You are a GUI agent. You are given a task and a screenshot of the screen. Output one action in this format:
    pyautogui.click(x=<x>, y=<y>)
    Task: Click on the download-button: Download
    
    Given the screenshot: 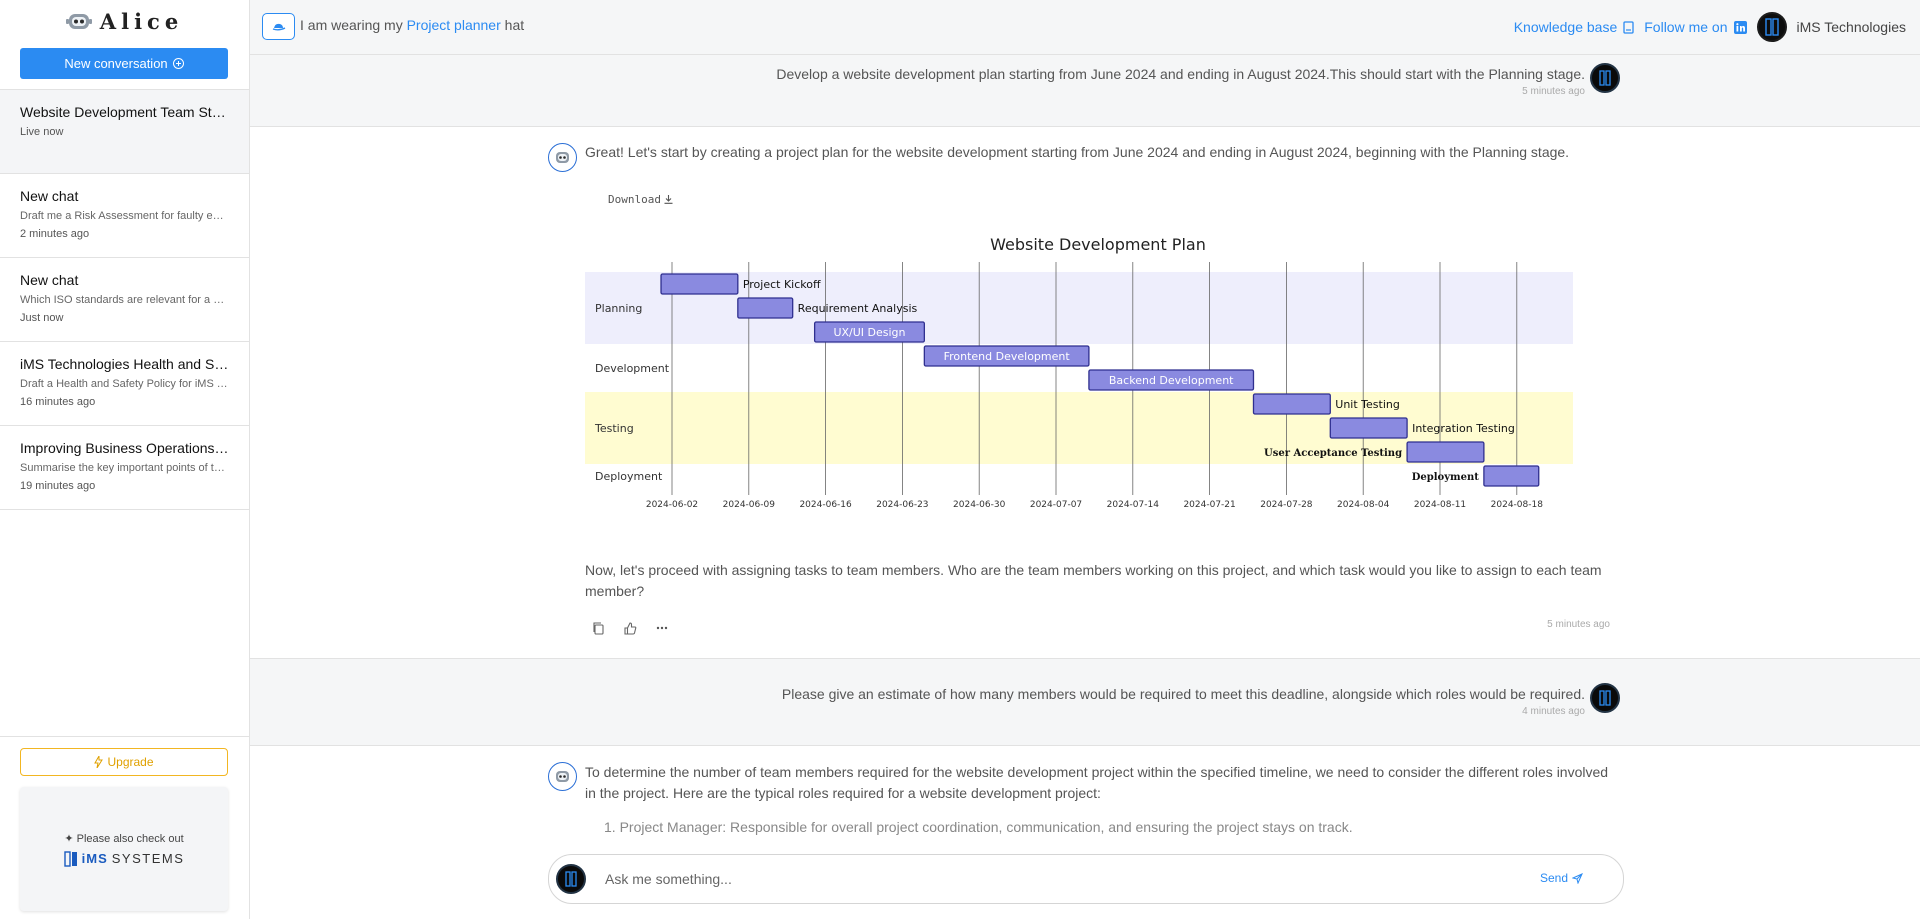 What is the action you would take?
    pyautogui.click(x=640, y=199)
    